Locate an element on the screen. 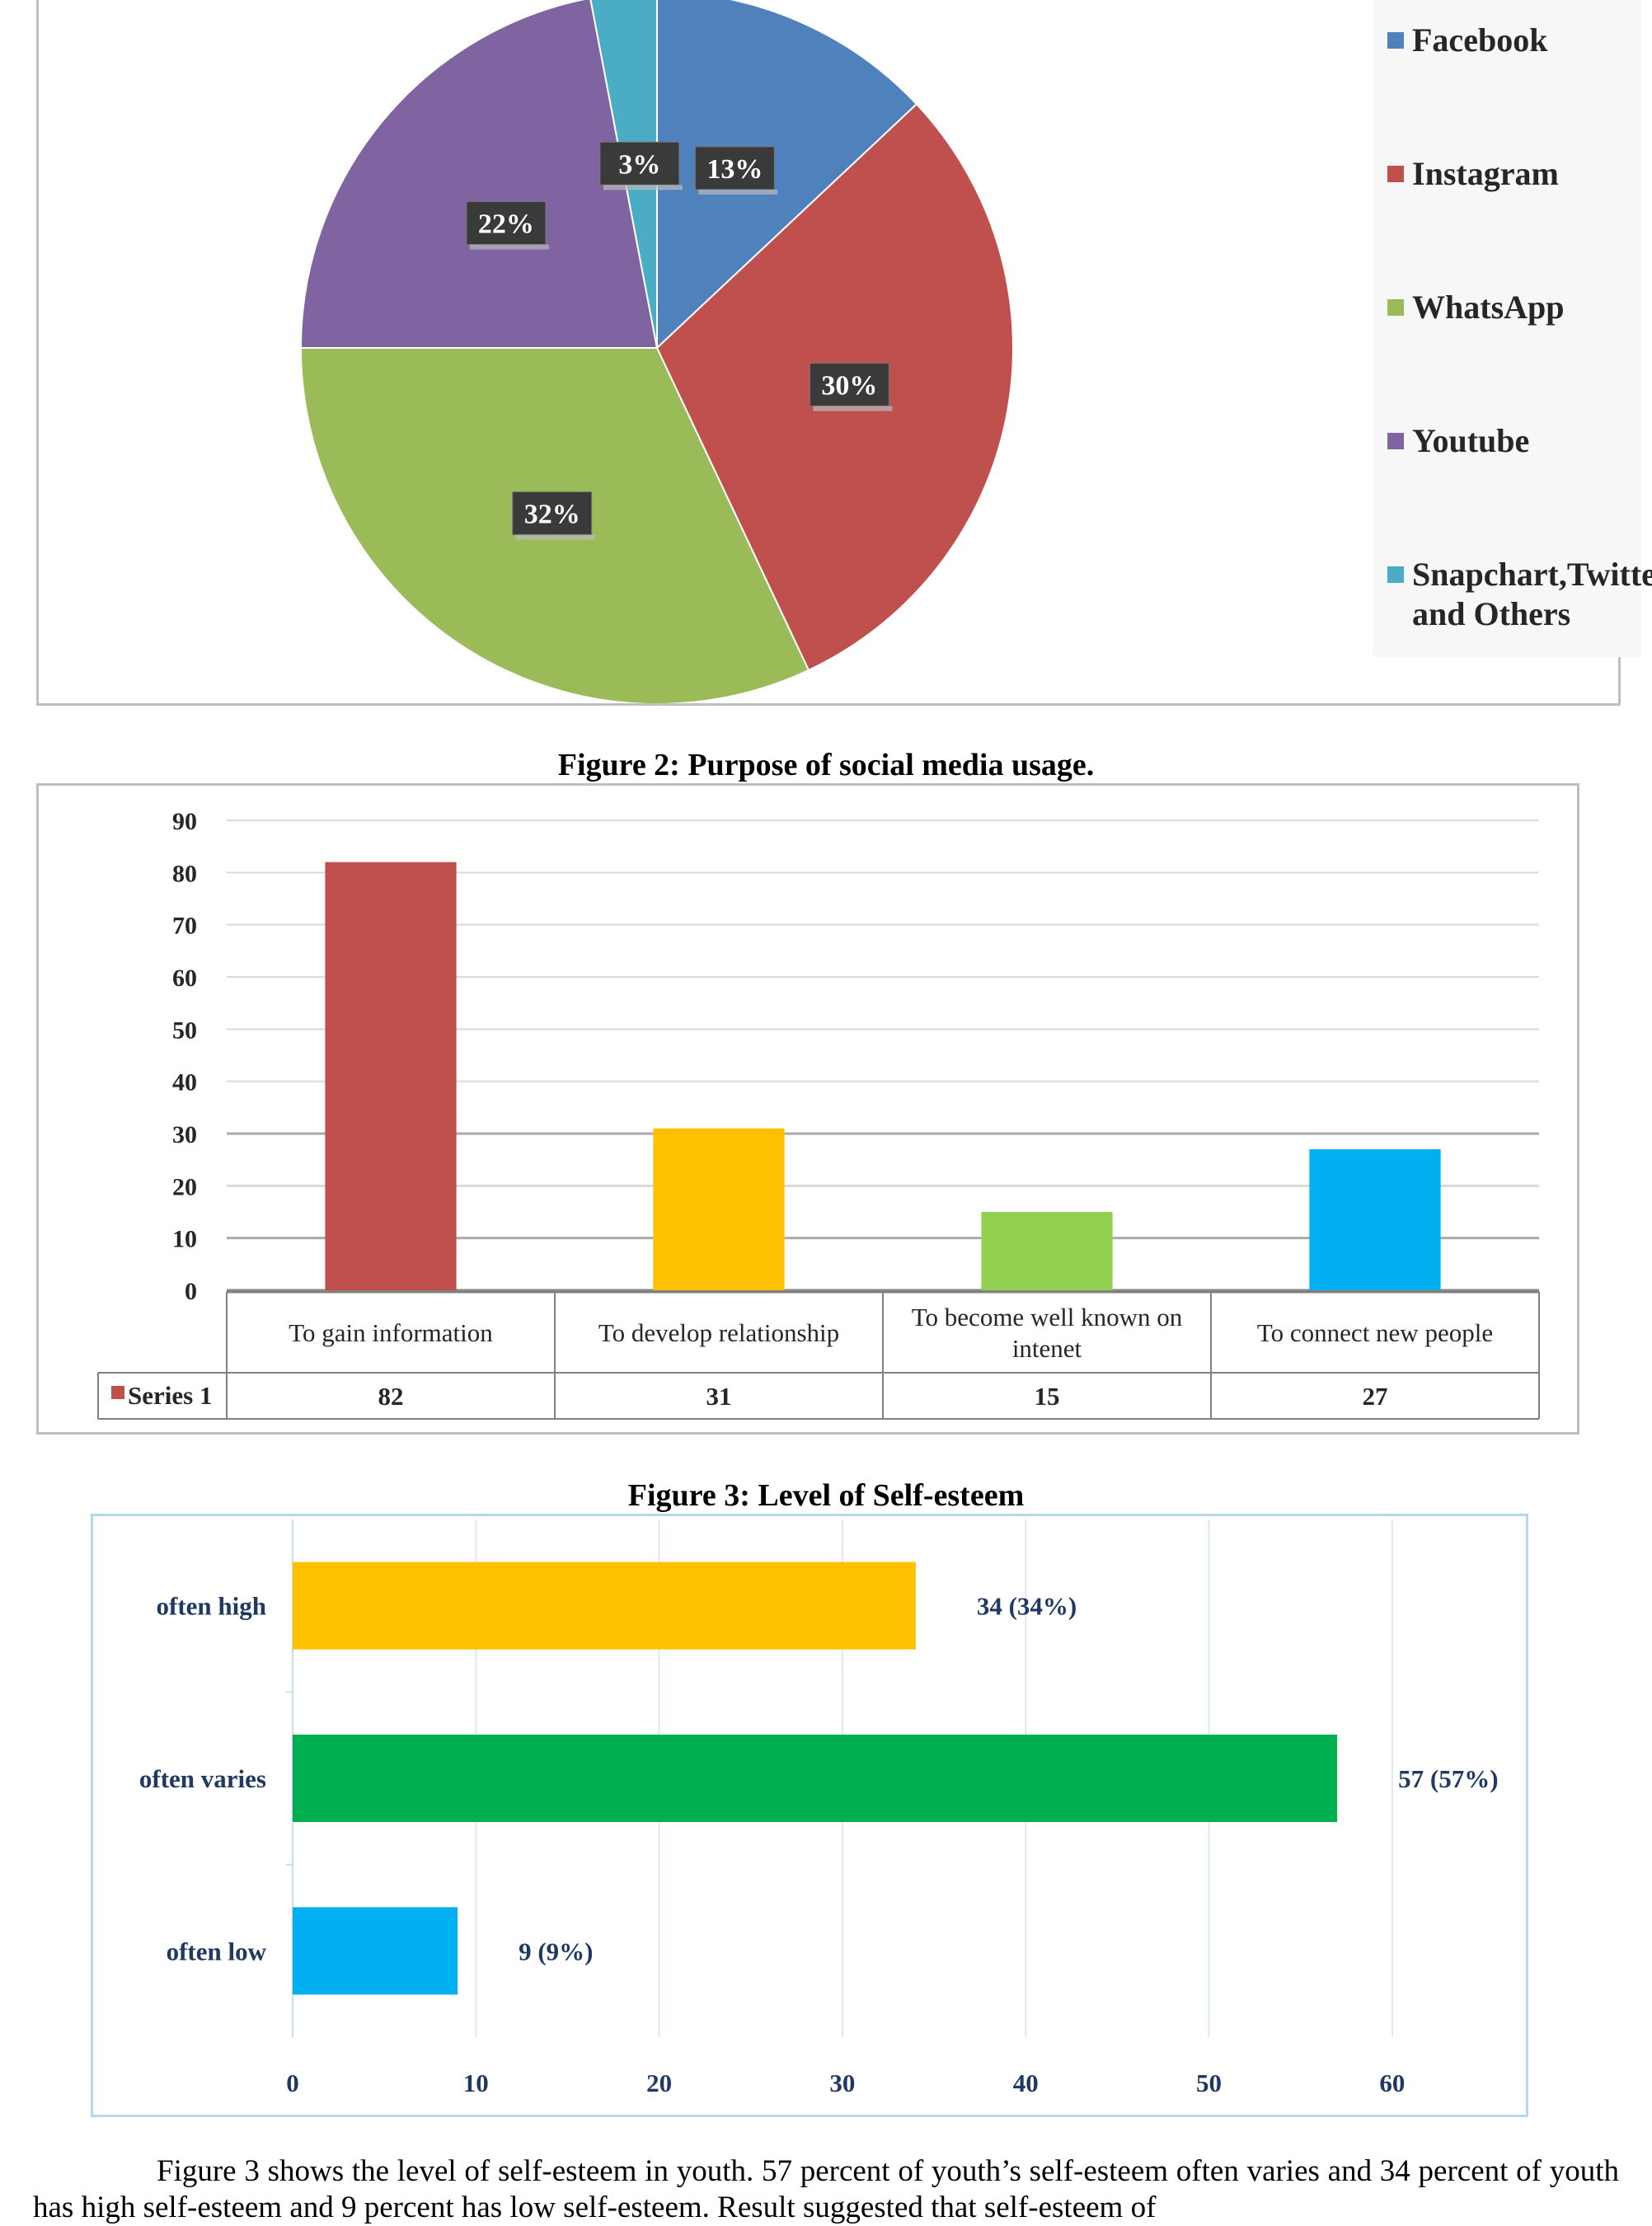 Image resolution: width=1652 pixels, height=2226 pixels. table-value: 27 is located at coordinates (1375, 1396).